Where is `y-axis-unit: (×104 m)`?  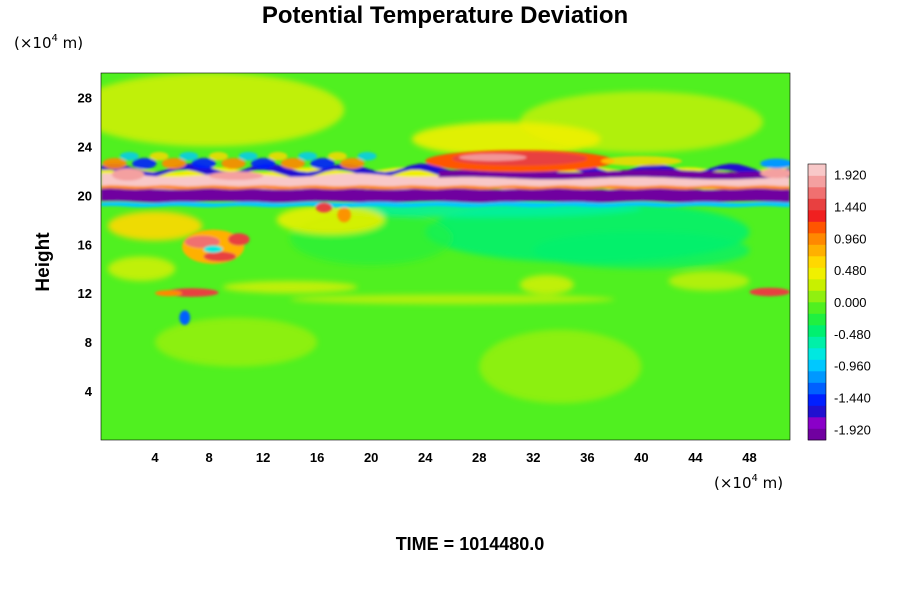 y-axis-unit: (×104 m) is located at coordinates (48, 42).